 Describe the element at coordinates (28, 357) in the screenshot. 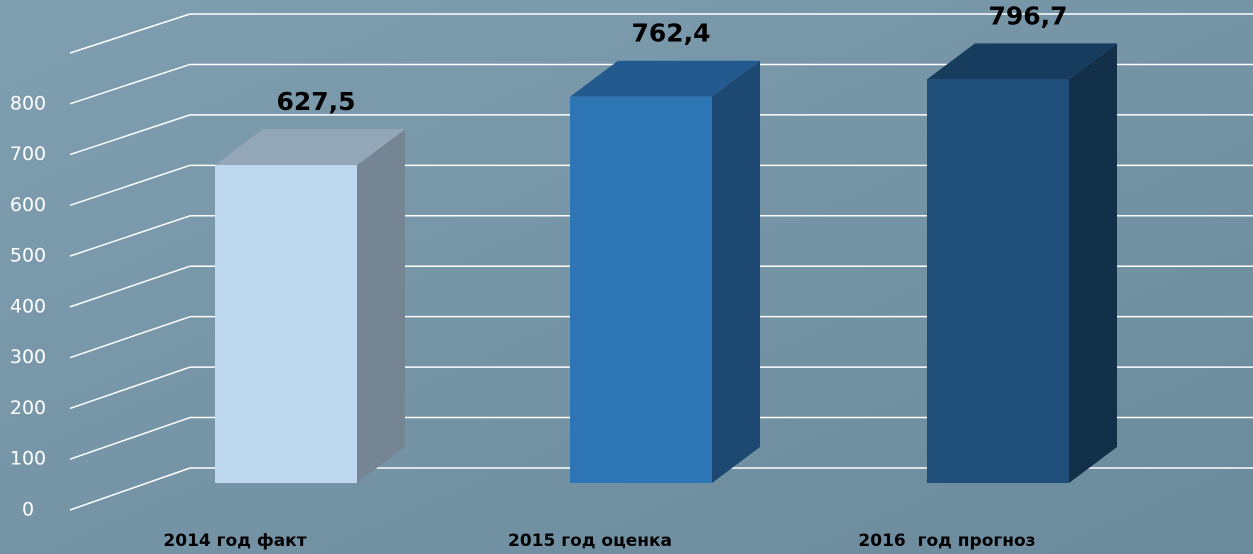

I see `y-tick-label: 300` at that location.